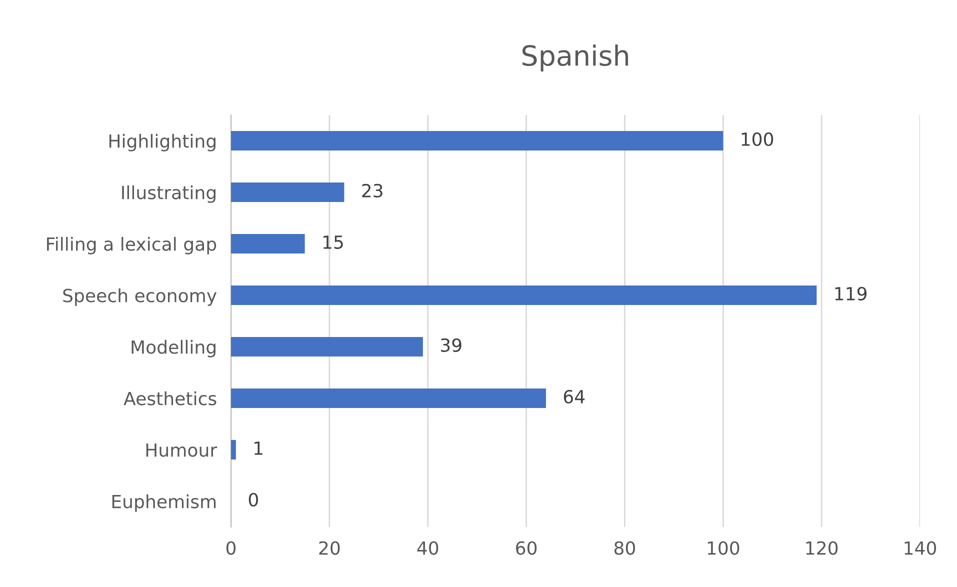 This screenshot has height=587, width=957. I want to click on y-tick-label: Aesthetics, so click(170, 398).